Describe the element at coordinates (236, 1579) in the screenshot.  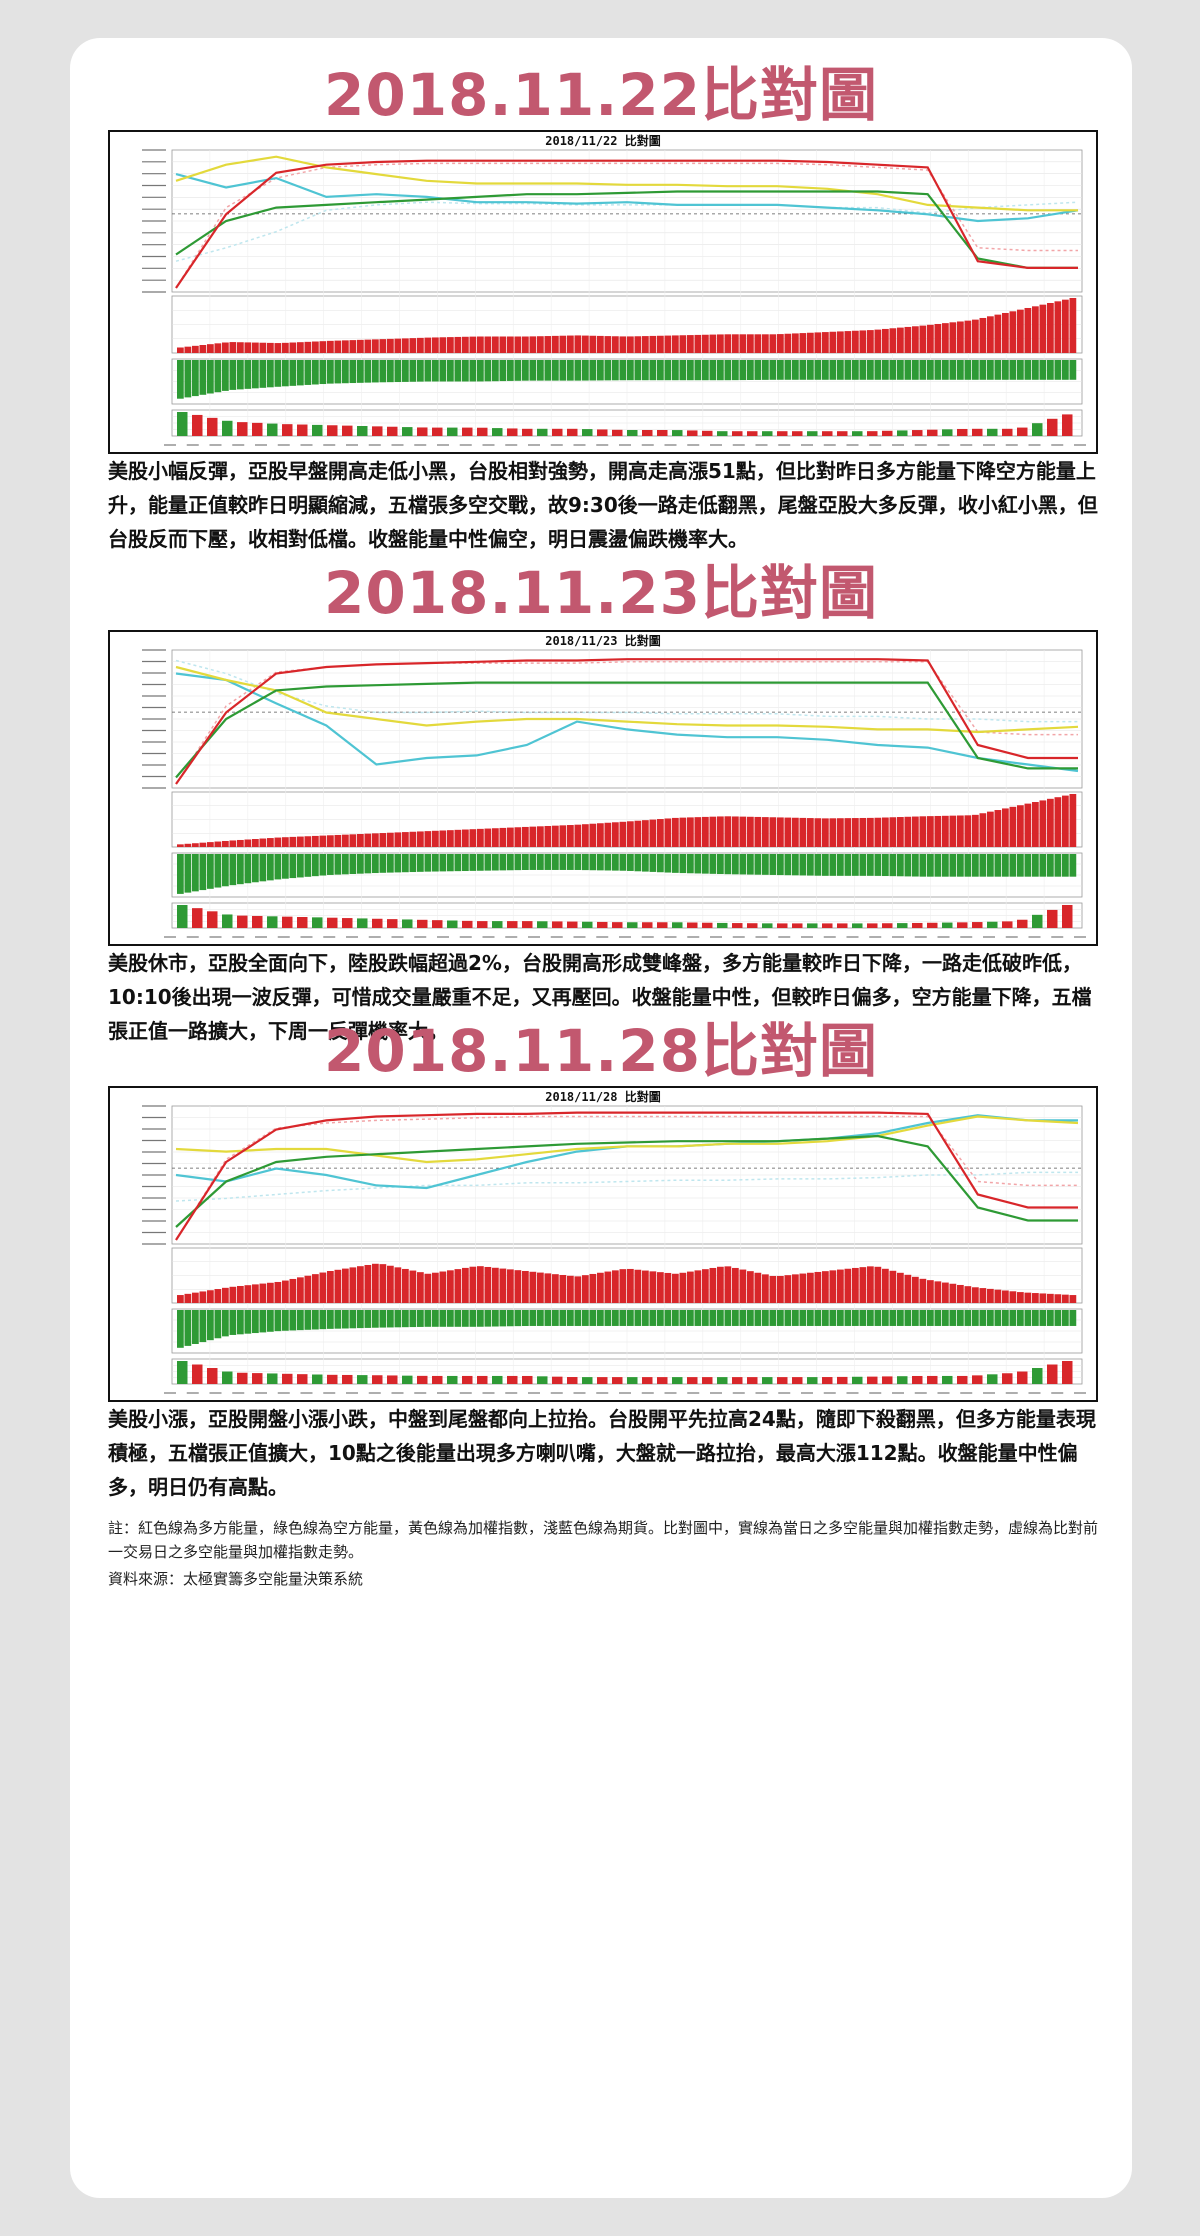
I see `data-source: 資料來源：太極實籌多空能量決策系統` at that location.